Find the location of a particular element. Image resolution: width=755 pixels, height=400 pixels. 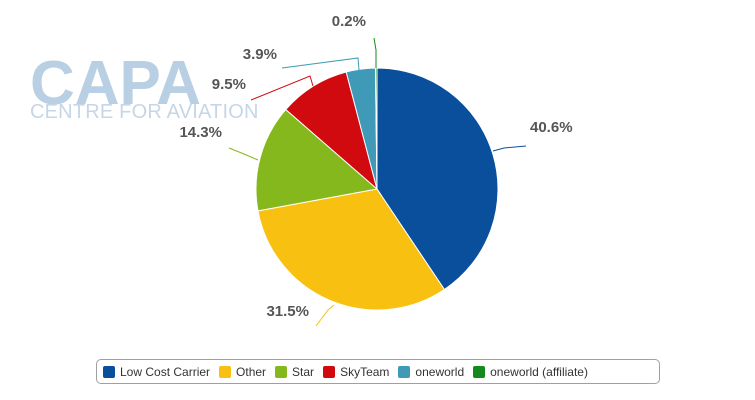

legend-item-skyteam: SkyTeam is located at coordinates (356, 372).